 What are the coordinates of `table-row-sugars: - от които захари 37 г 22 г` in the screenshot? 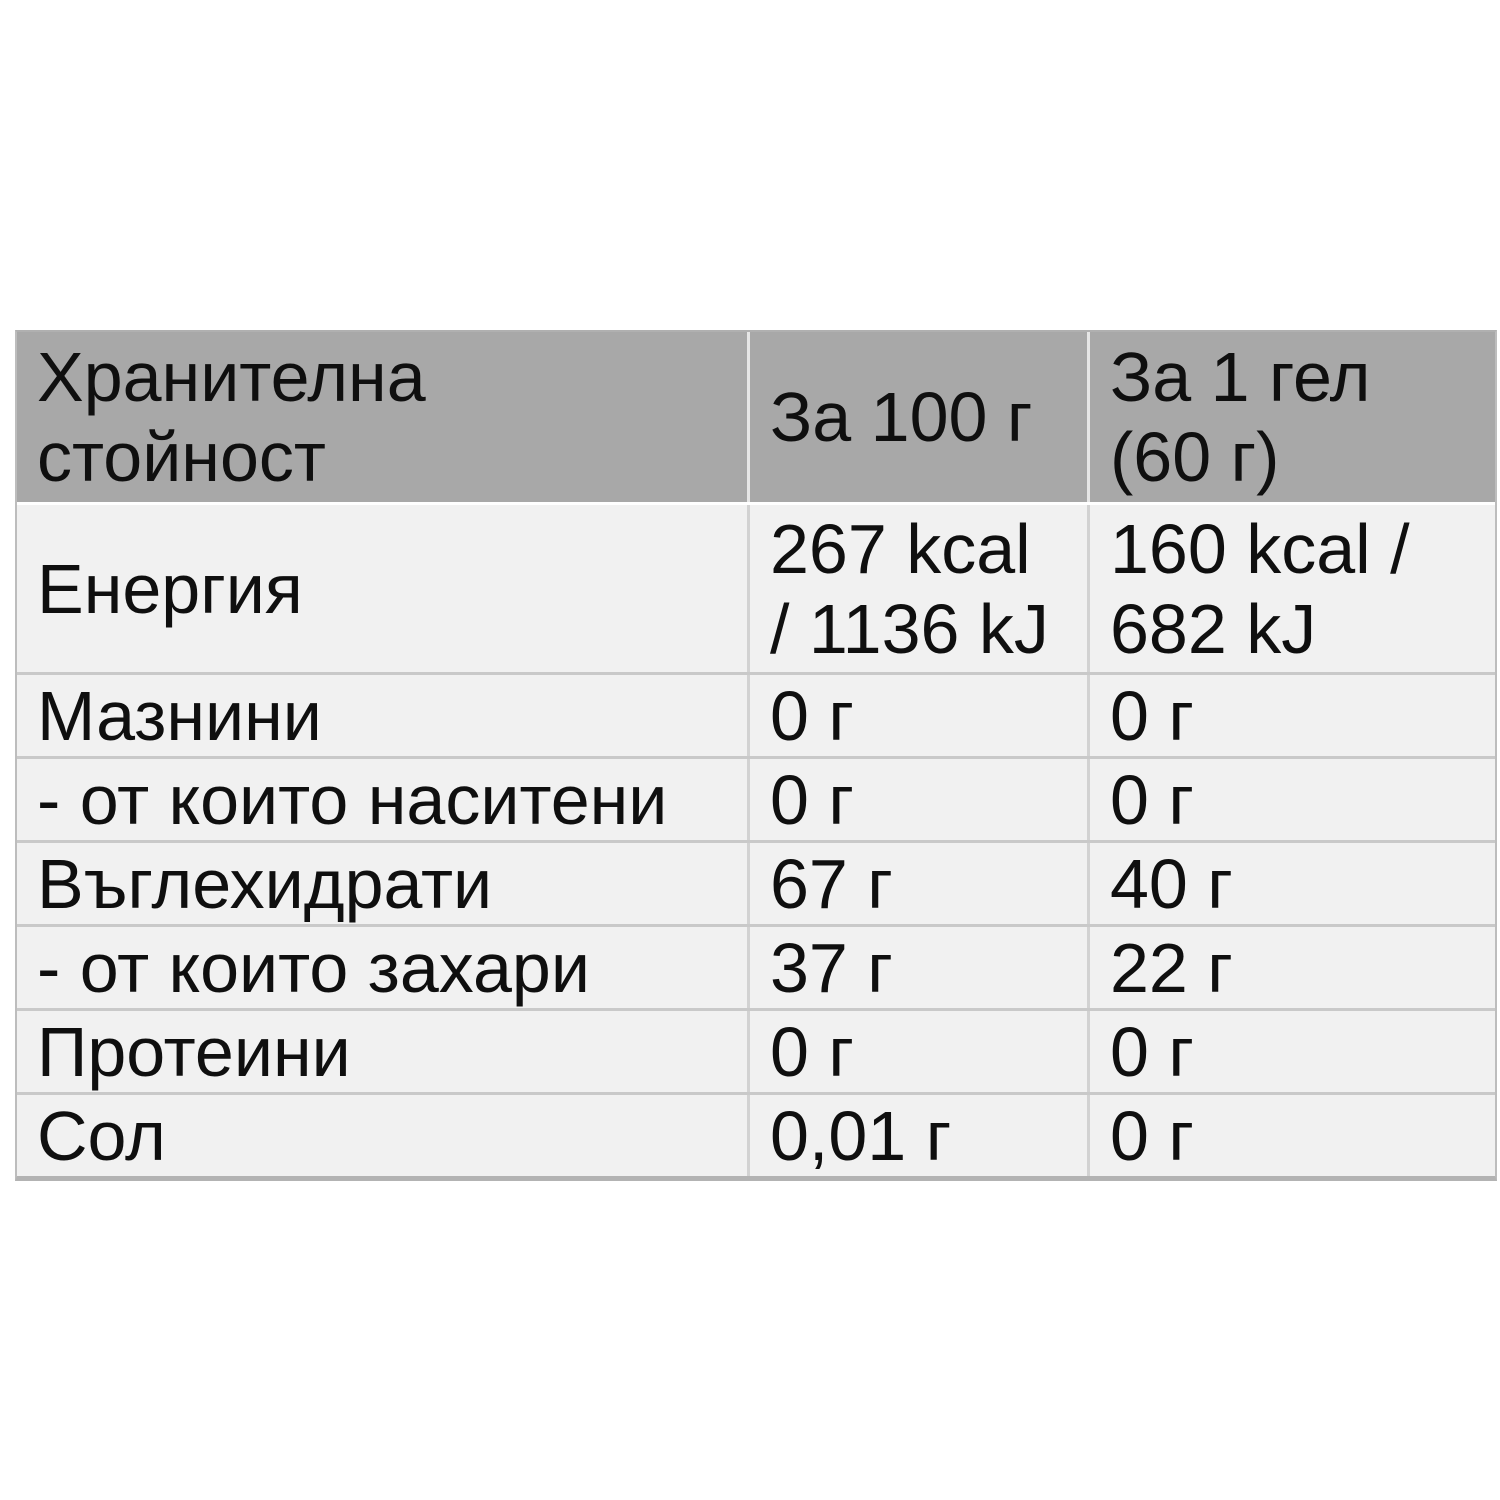 It's located at (756, 966).